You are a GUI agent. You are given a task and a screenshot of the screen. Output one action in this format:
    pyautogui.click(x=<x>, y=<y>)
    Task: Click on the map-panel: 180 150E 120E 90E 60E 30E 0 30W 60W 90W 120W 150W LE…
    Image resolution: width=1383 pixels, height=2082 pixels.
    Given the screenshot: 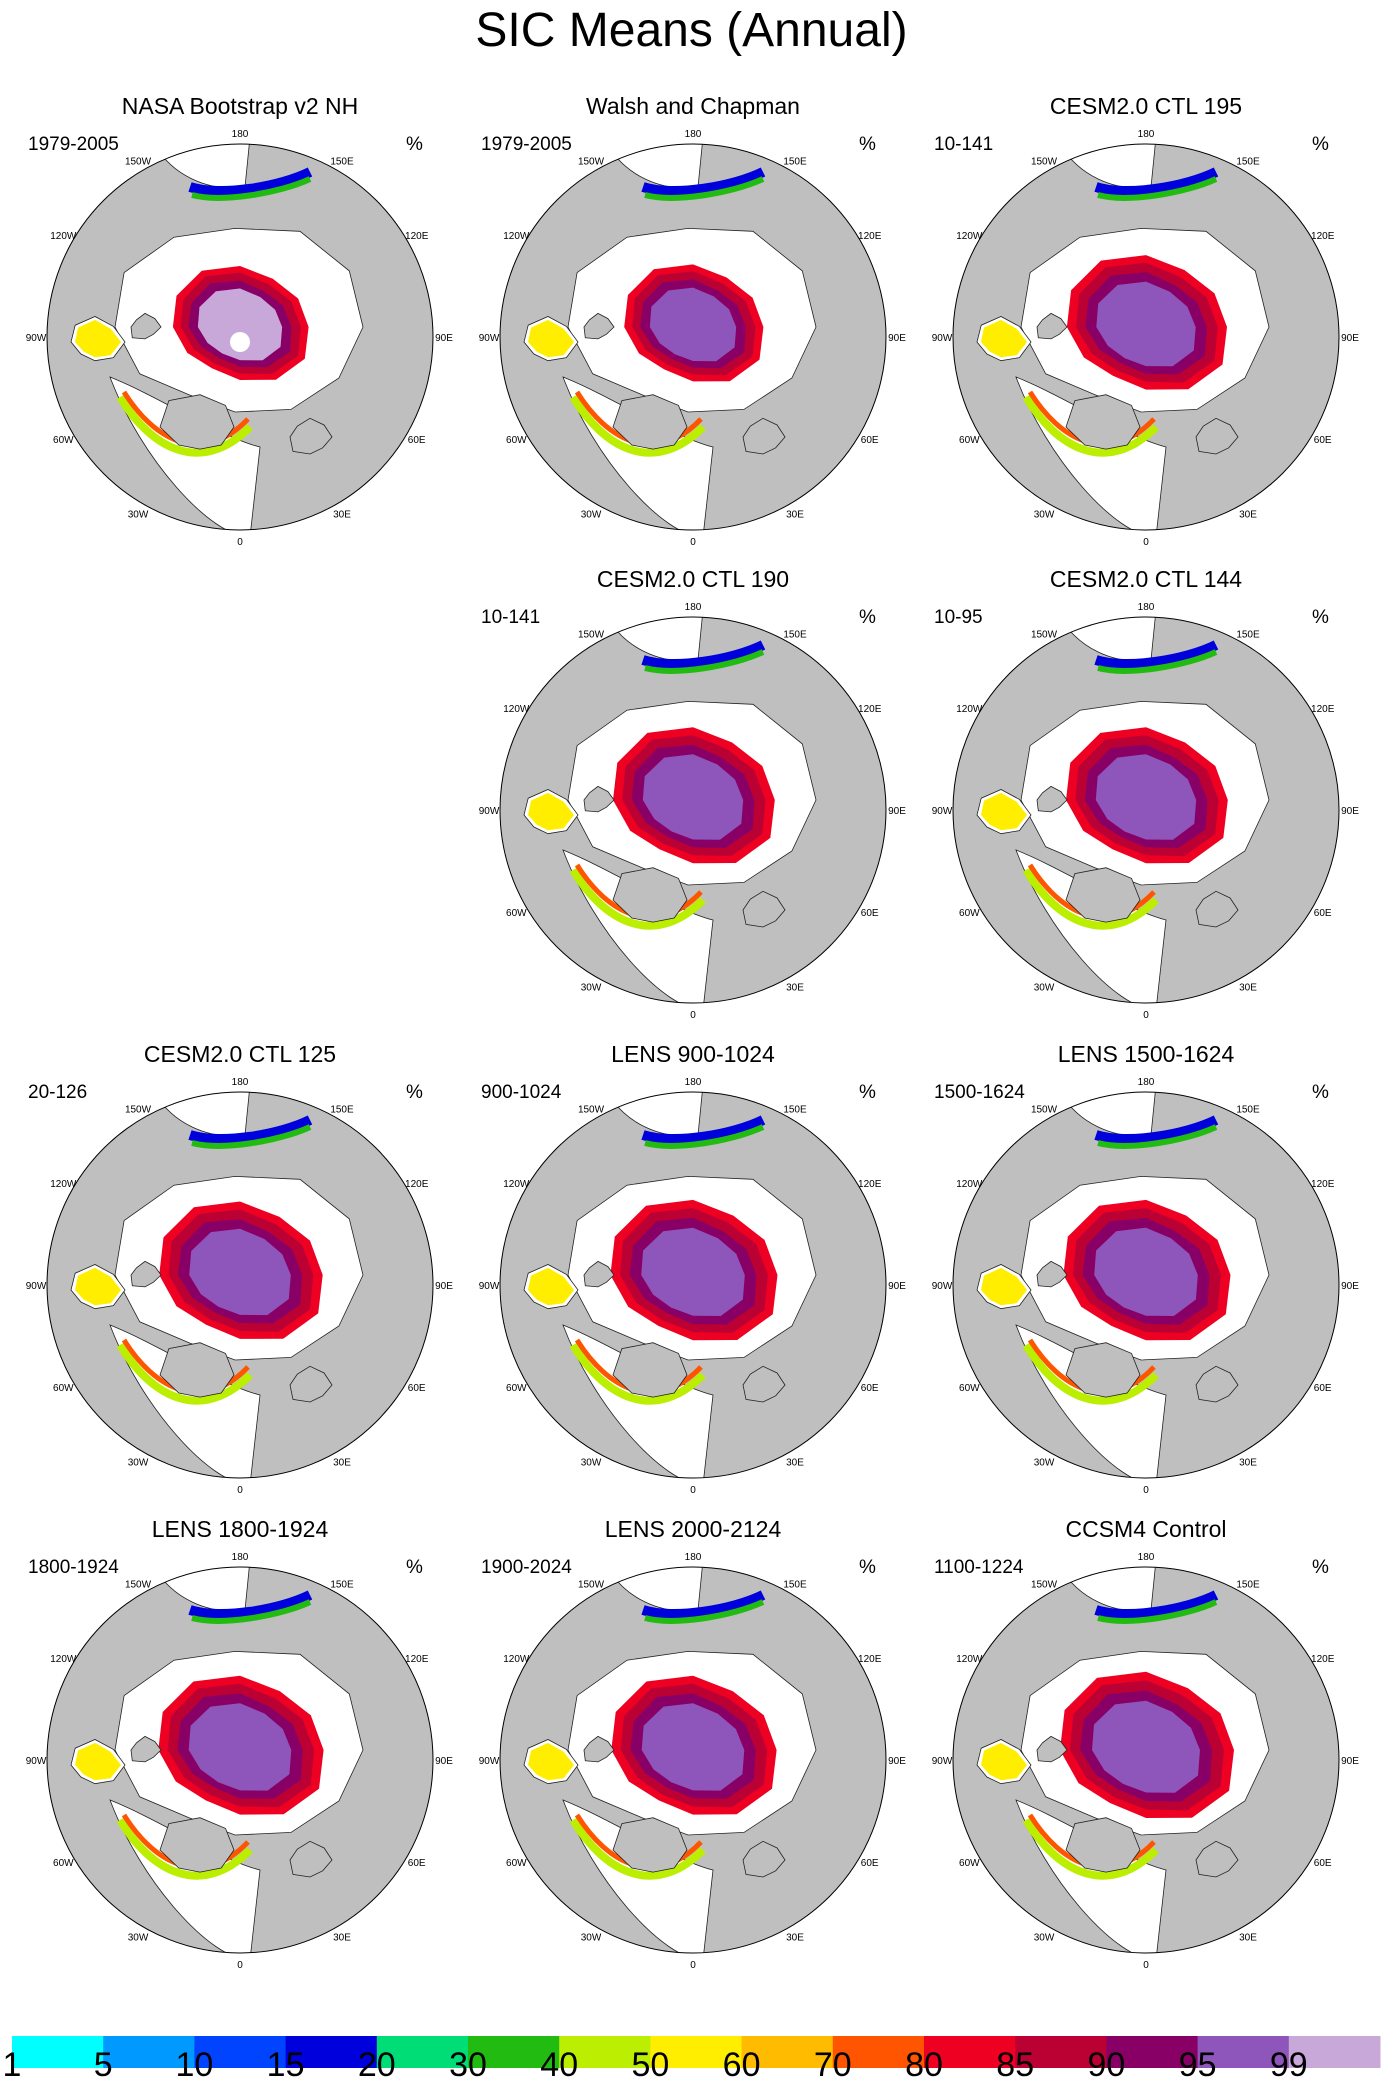 What is the action you would take?
    pyautogui.click(x=240, y=1750)
    